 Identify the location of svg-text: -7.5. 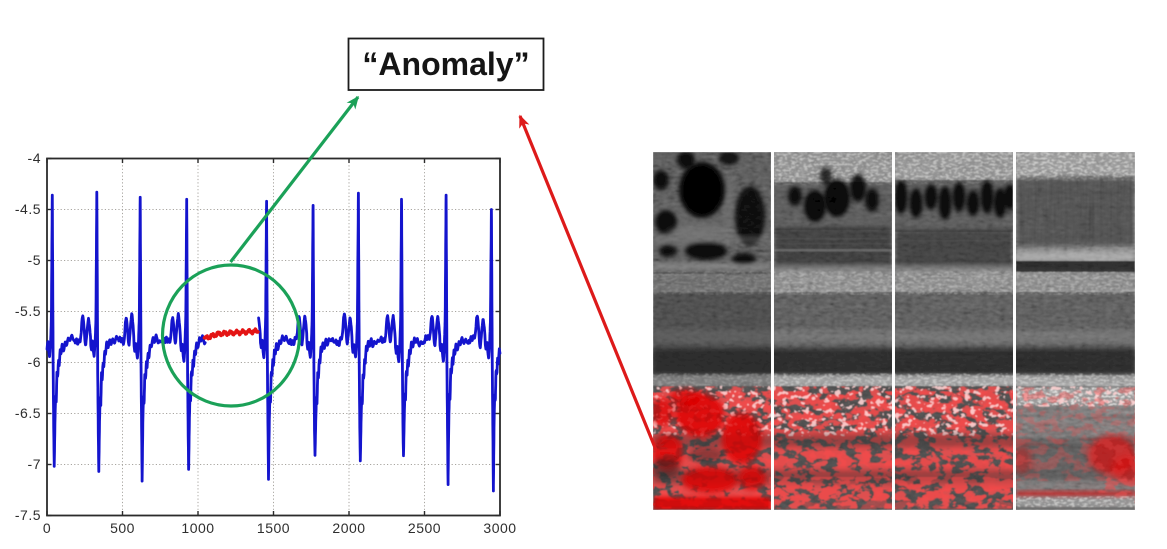
(28, 515).